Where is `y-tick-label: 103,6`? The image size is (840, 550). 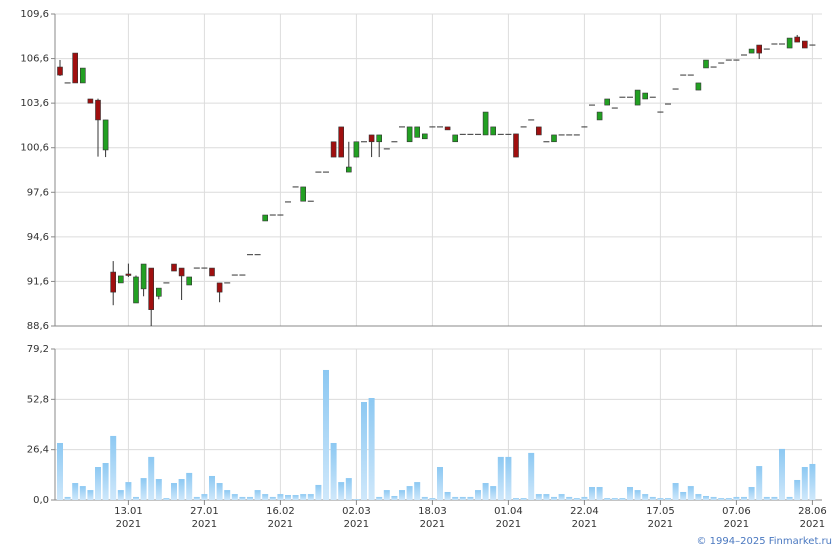
y-tick-label: 103,6 is located at coordinates (34, 103).